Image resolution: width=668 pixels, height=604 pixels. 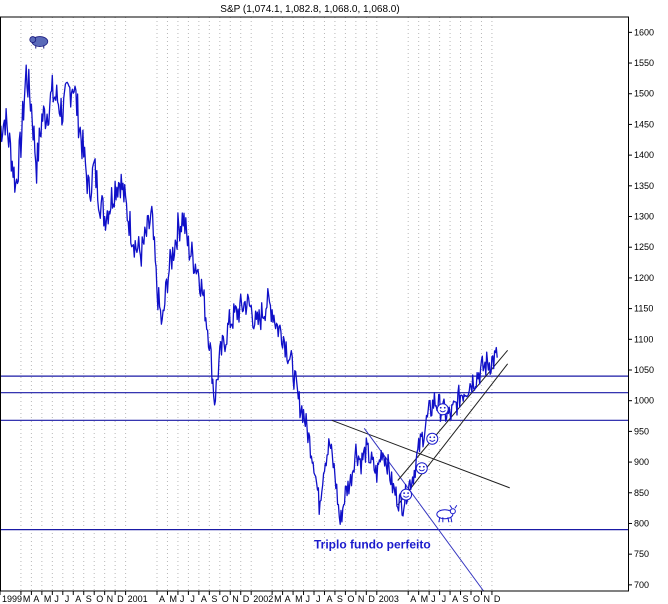 What do you see at coordinates (33, 39) in the screenshot?
I see `bear-head` at bounding box center [33, 39].